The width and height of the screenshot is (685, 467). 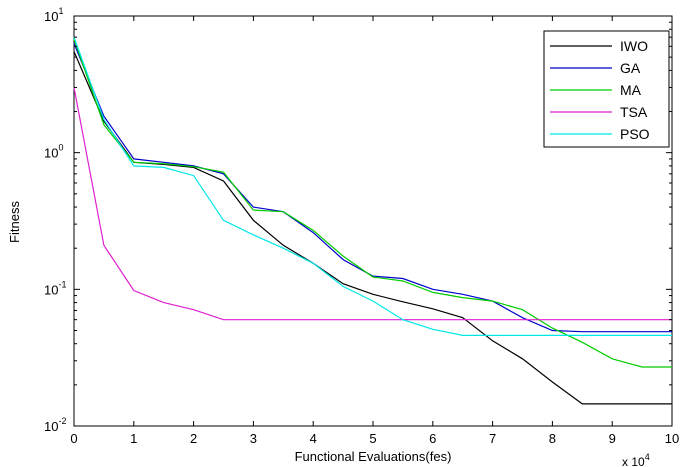 What do you see at coordinates (133, 438) in the screenshot?
I see `x-tick-label: 1` at bounding box center [133, 438].